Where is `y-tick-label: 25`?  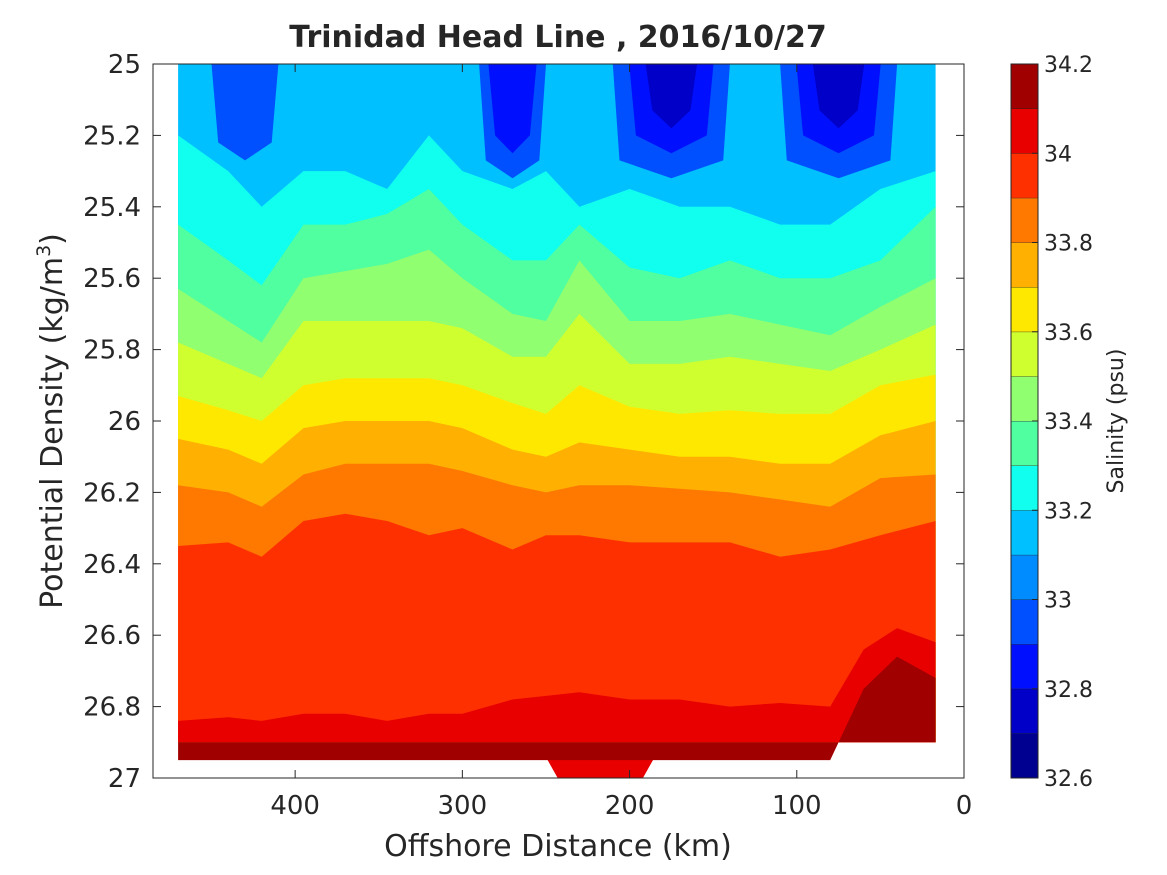
y-tick-label: 25 is located at coordinates (124, 65).